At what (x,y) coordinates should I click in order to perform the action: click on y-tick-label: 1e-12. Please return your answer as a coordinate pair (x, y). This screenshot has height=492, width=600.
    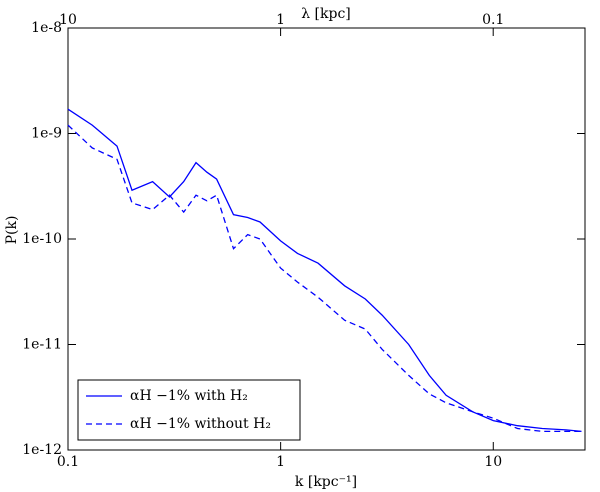
    Looking at the image, I should click on (42, 450).